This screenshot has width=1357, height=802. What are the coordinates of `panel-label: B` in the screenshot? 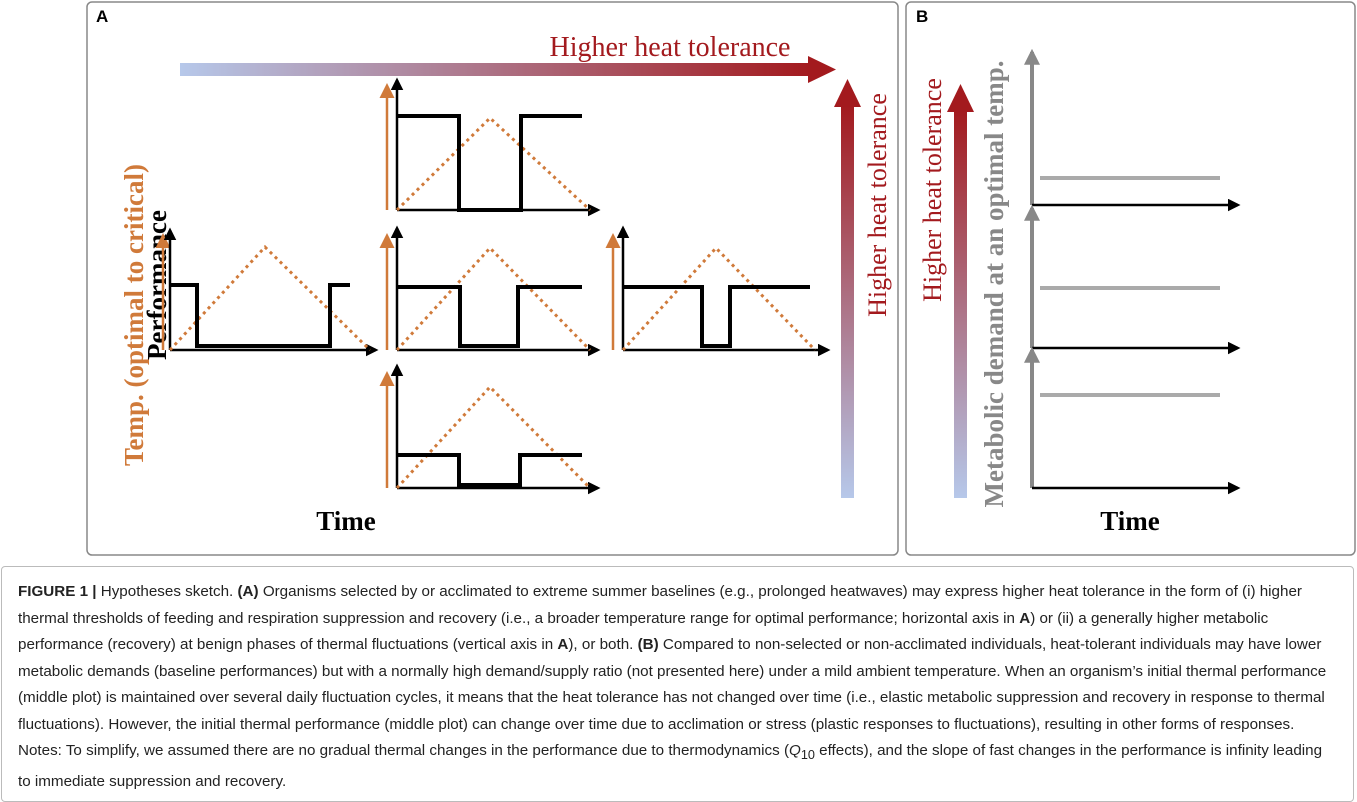 It's located at (922, 16).